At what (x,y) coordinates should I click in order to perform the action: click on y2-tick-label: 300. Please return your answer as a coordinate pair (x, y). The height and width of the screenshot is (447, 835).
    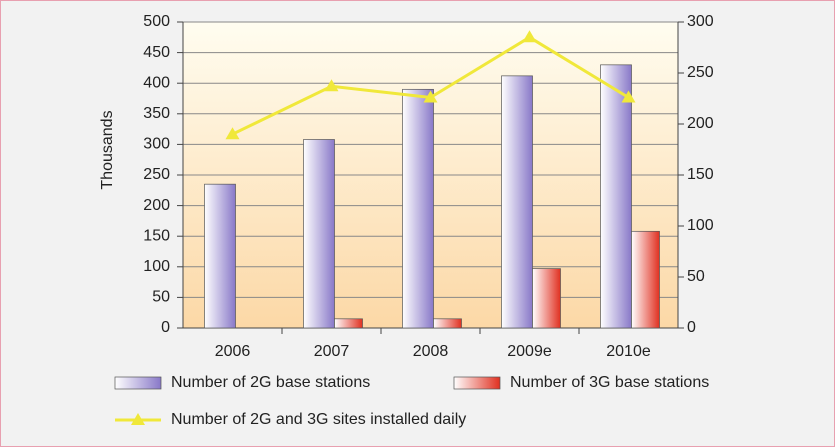
    Looking at the image, I should click on (700, 21).